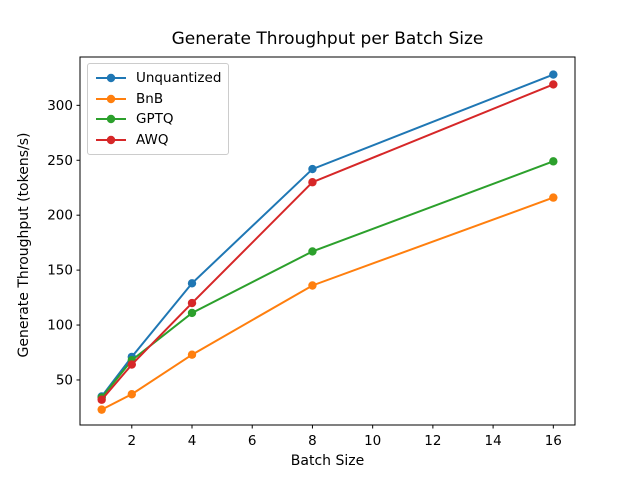  I want to click on x-tick-label: 2, so click(131, 441).